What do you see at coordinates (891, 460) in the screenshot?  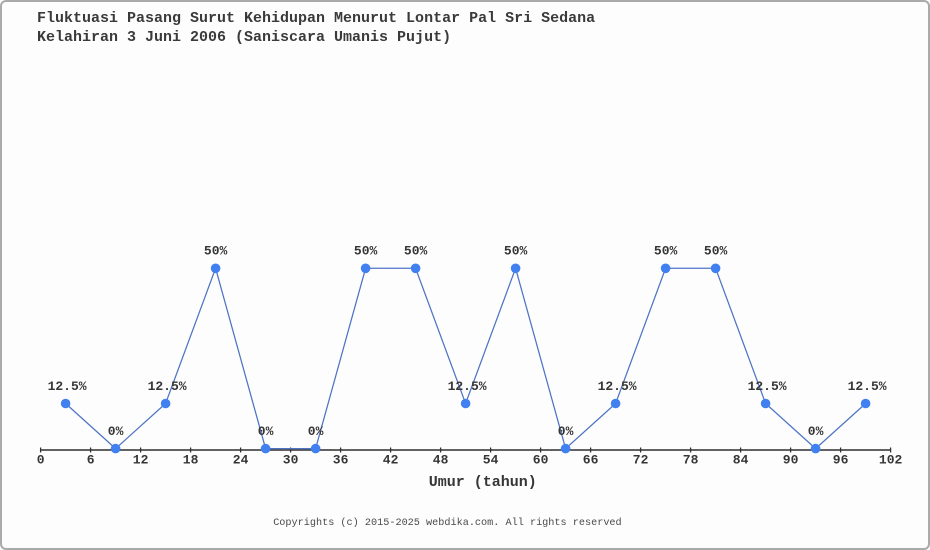 I see `svg-text: 102` at bounding box center [891, 460].